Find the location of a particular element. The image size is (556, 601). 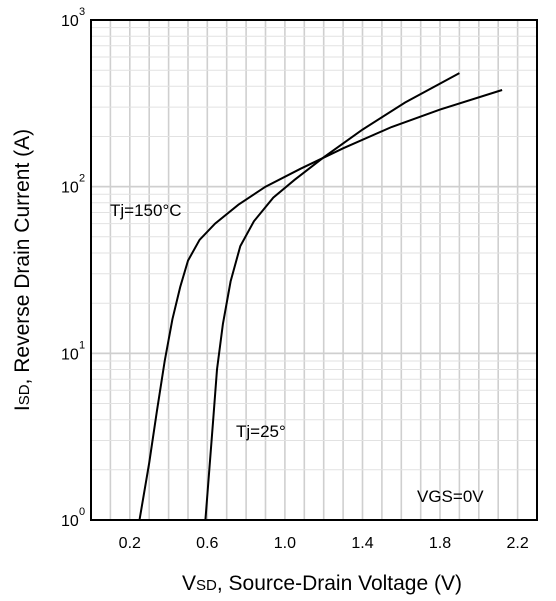

y-tick-exponent: 2 is located at coordinates (82, 179).